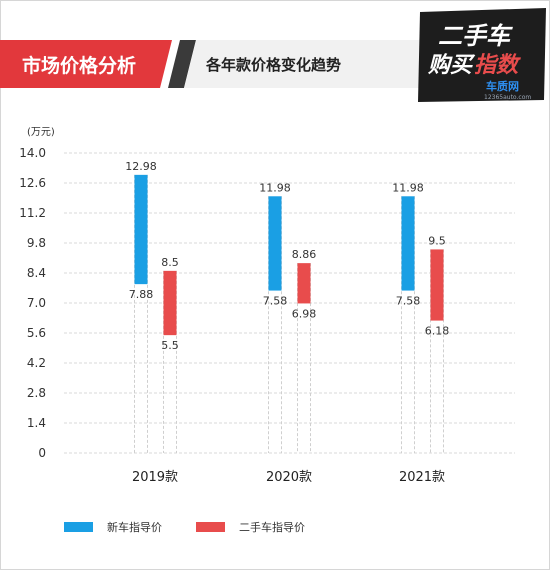 Image resolution: width=550 pixels, height=570 pixels. Describe the element at coordinates (36, 363) in the screenshot. I see `y-tick-label: 4.2` at that location.